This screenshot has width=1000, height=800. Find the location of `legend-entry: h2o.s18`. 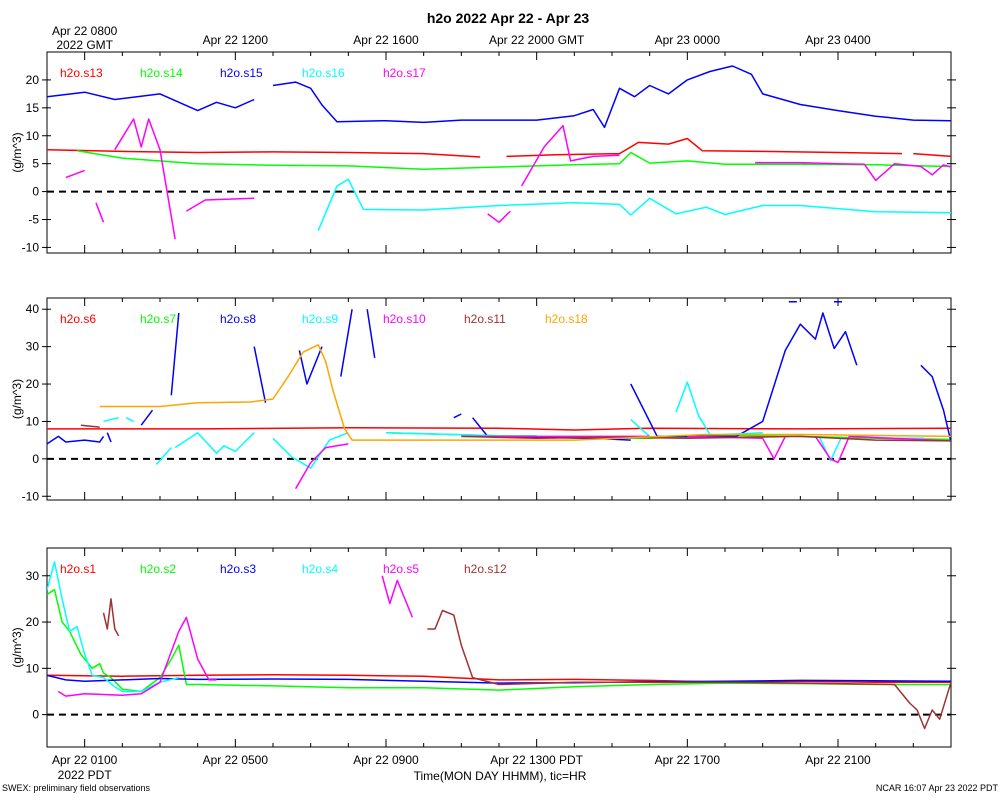

legend-entry: h2o.s18 is located at coordinates (566, 319).